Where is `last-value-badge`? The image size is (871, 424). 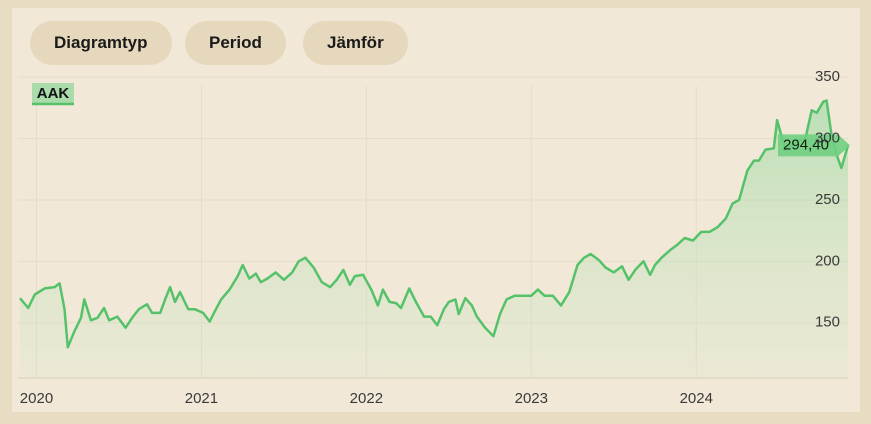
last-value-badge is located at coordinates (814, 145).